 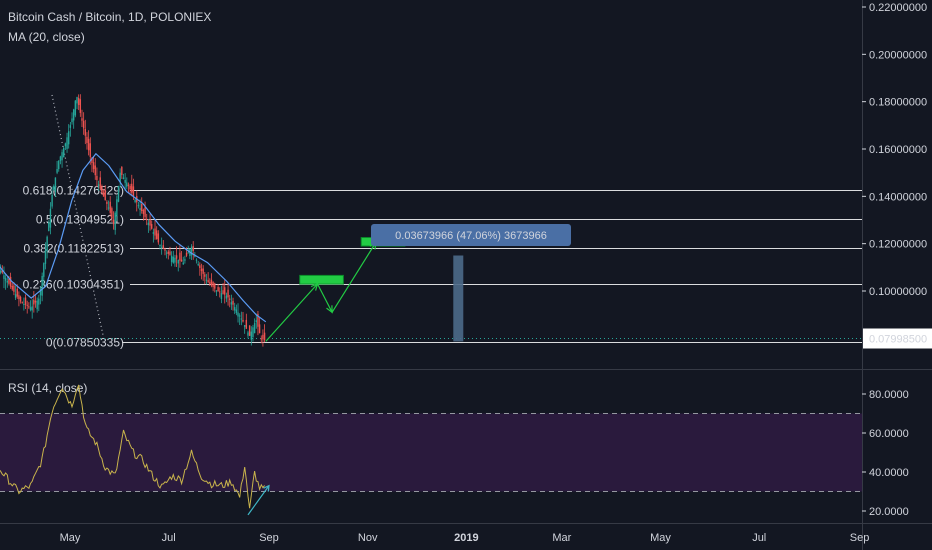 I want to click on rsi-line, so click(x=132, y=446).